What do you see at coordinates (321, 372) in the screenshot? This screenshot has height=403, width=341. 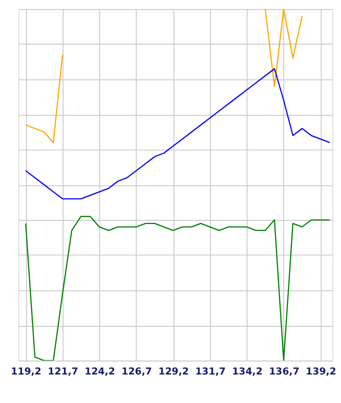 I see `x-tick-label: 139,2` at bounding box center [321, 372].